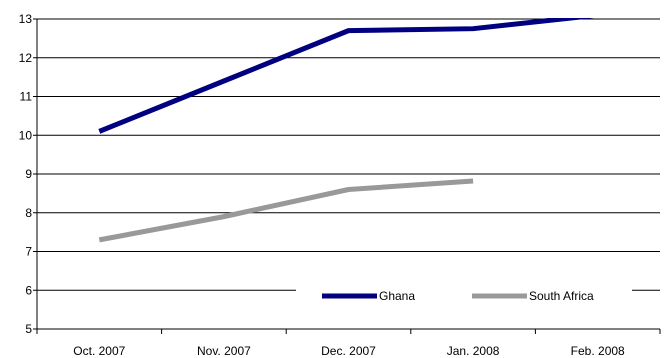 This screenshot has height=358, width=664. Describe the element at coordinates (28, 252) in the screenshot. I see `y-tick-label: 7` at that location.